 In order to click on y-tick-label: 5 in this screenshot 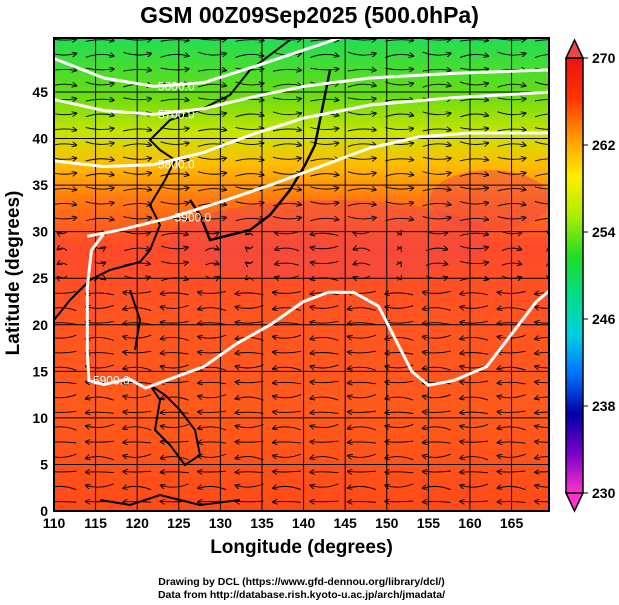, I will do `click(44, 464)`.